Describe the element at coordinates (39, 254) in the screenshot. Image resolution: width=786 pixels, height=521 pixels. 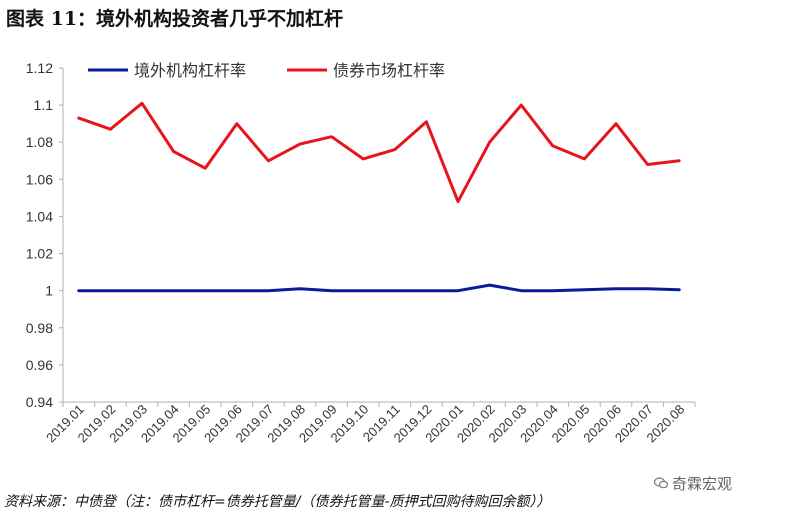
I see `y-tick-label: 1.02` at that location.